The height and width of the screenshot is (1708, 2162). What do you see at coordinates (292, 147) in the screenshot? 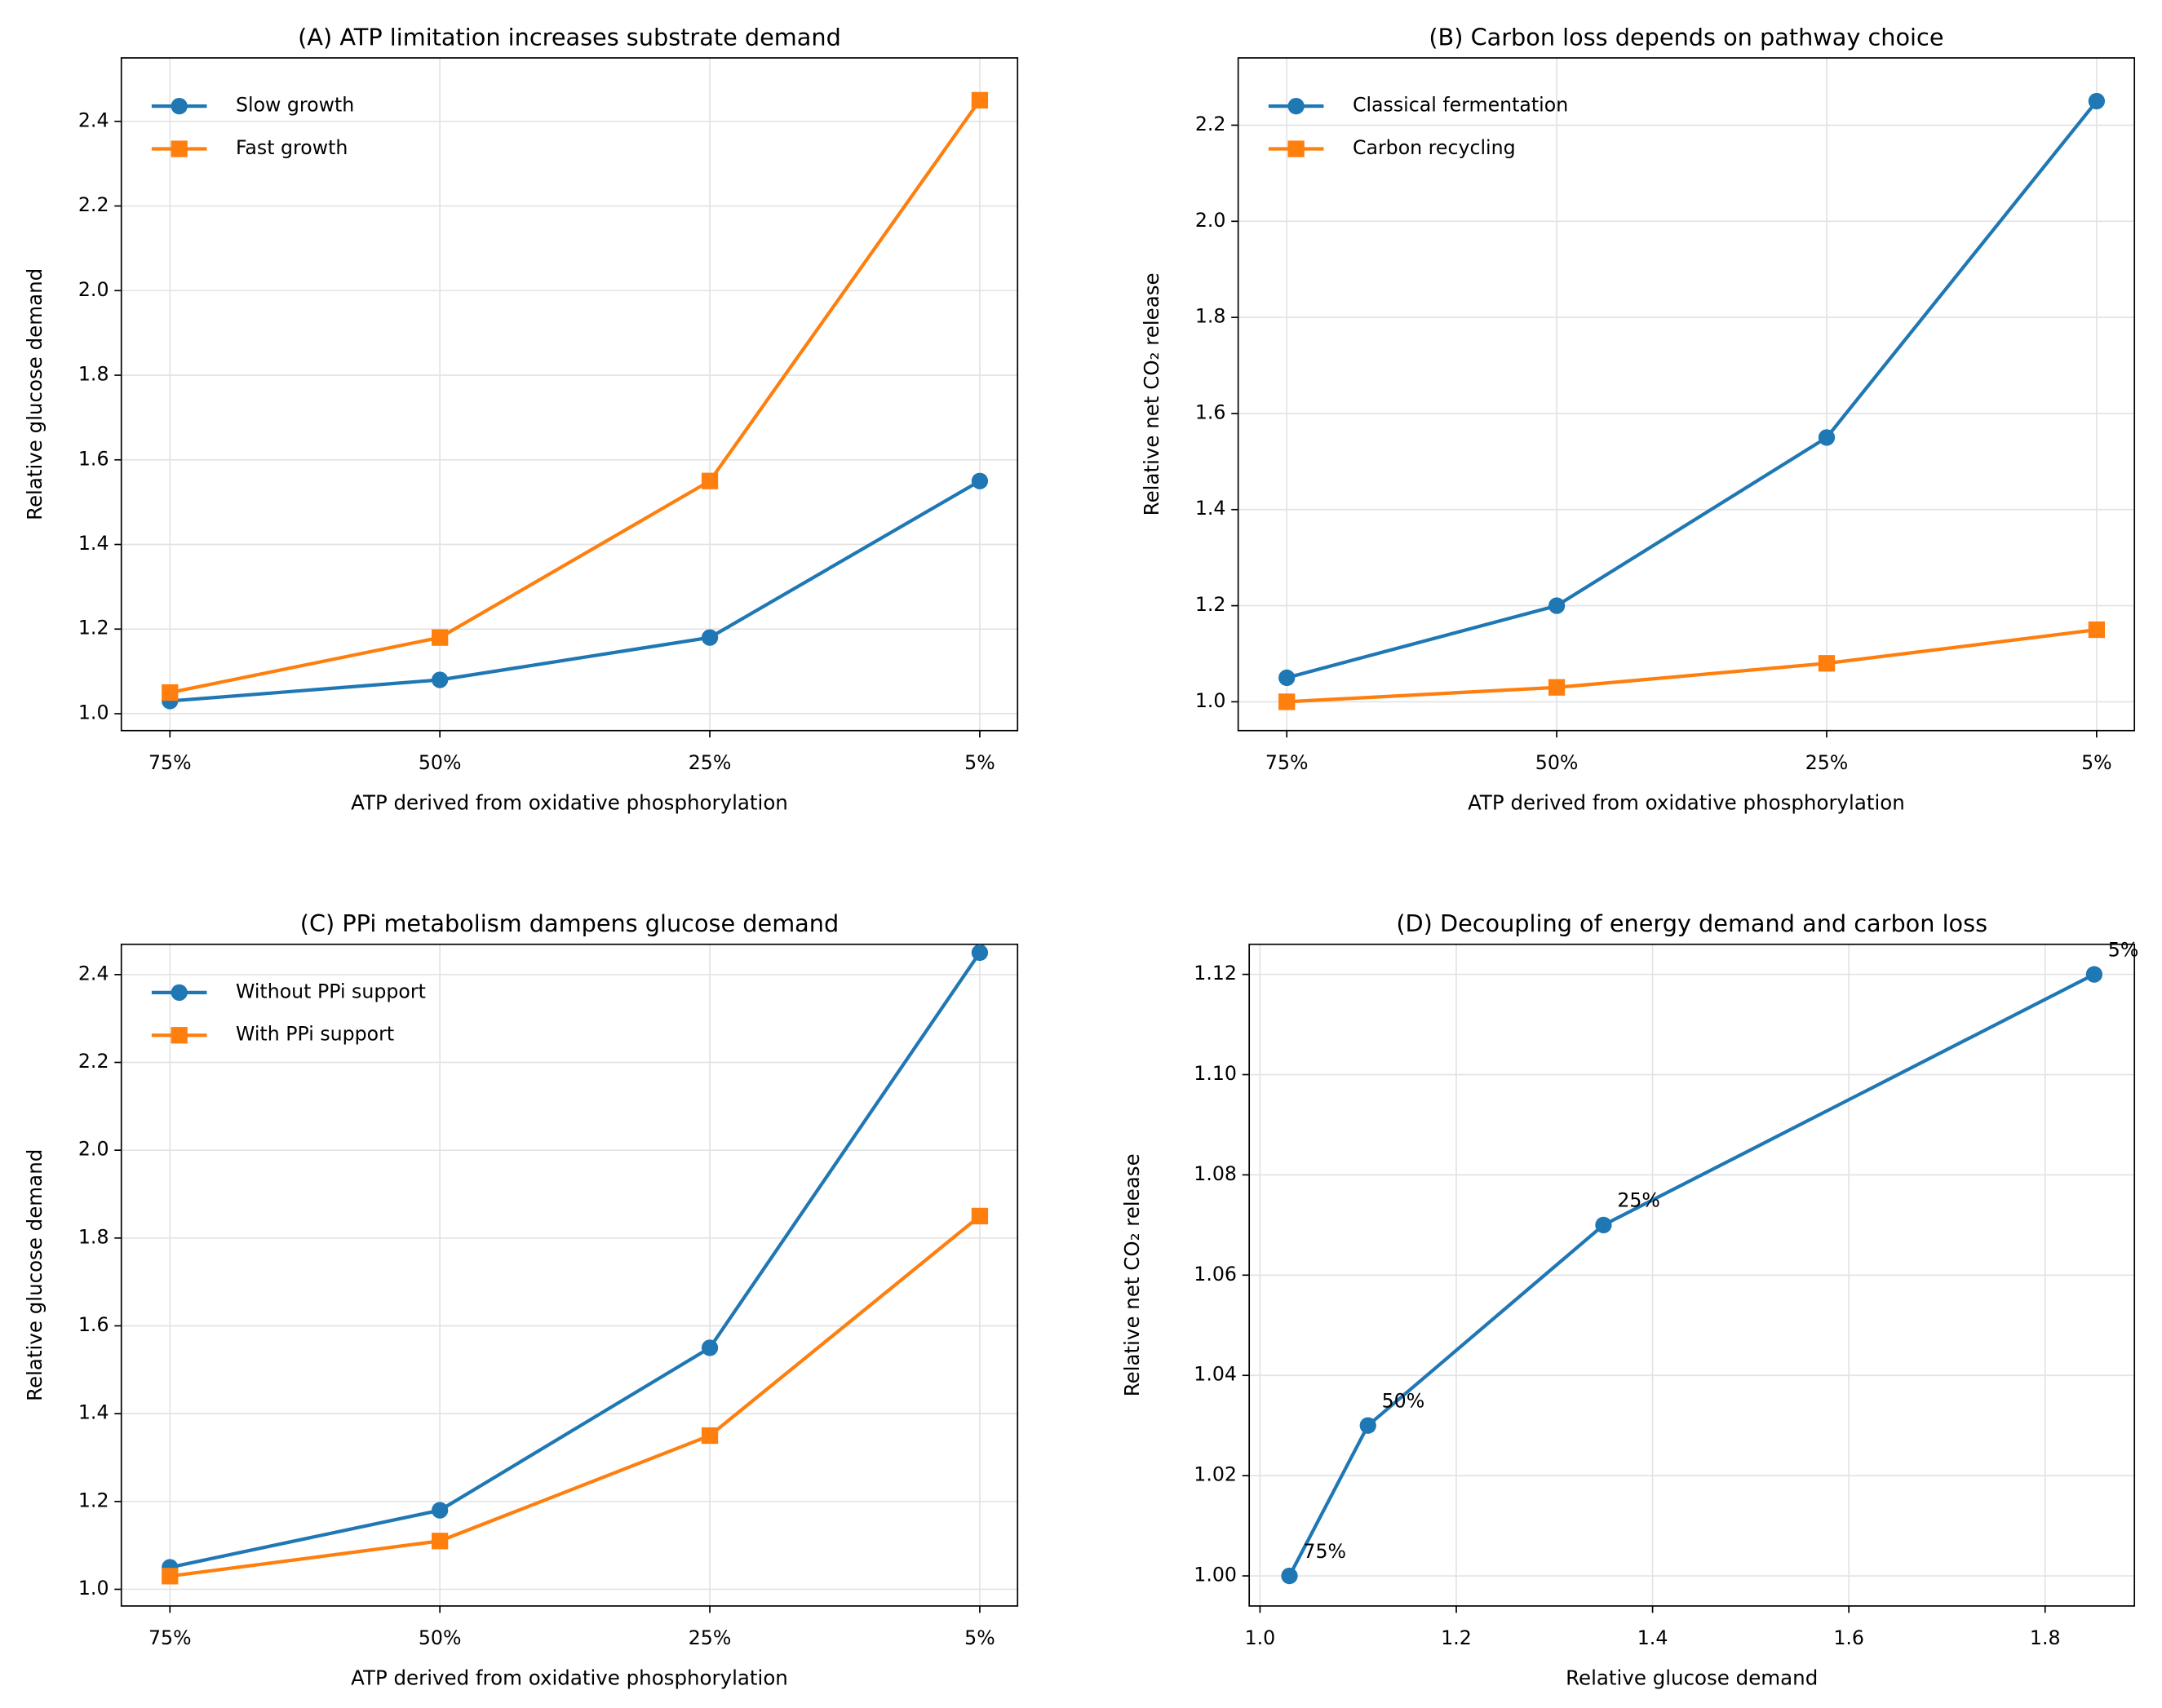
I see `legend-label: Fast growth` at bounding box center [292, 147].